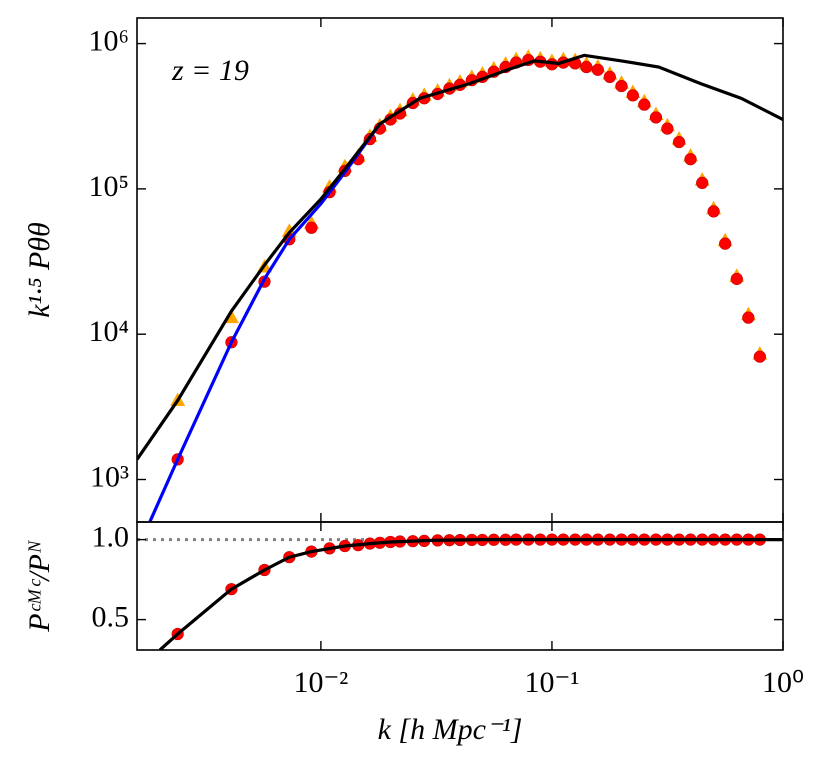 Image resolution: width=832 pixels, height=771 pixels. What do you see at coordinates (450, 729) in the screenshot?
I see `x-axis-label: k [h Mpc⁻¹]` at bounding box center [450, 729].